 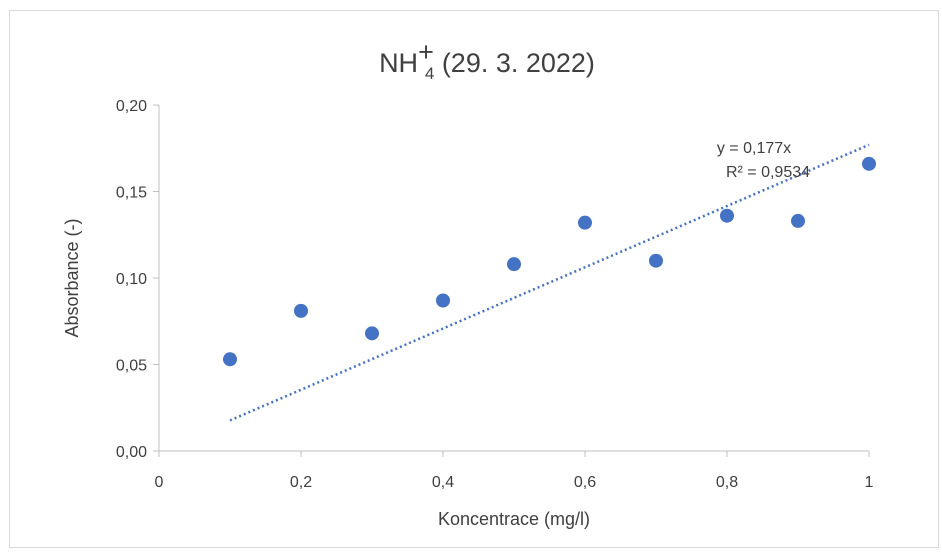 I want to click on x-tick-label: 0,8, so click(x=727, y=482).